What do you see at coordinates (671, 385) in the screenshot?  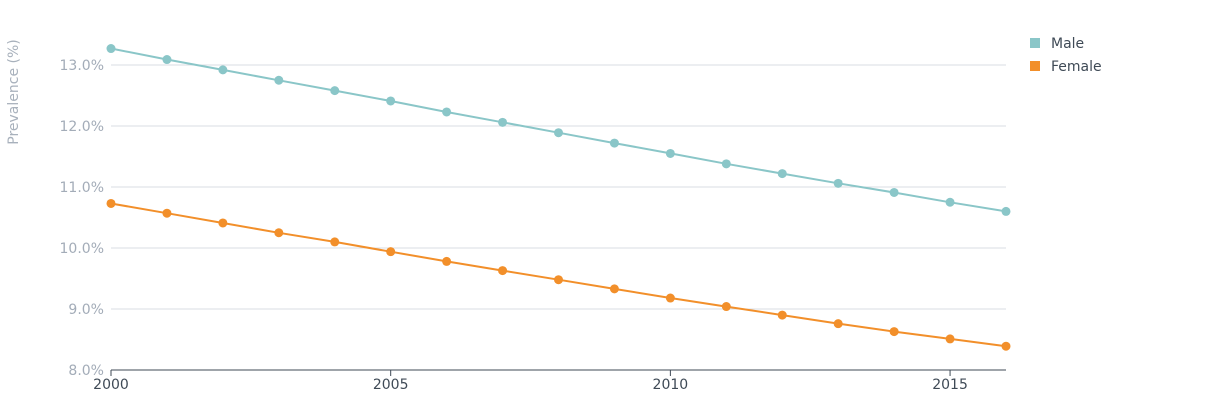 I see `x-tick-label: 2010` at bounding box center [671, 385].